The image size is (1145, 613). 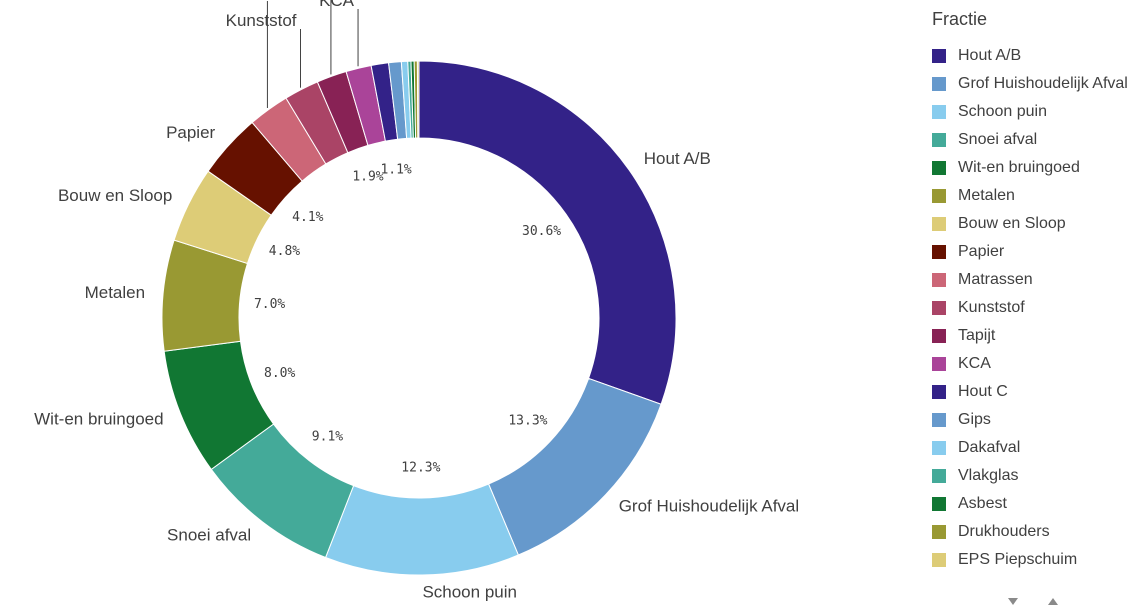 What do you see at coordinates (541, 231) in the screenshot?
I see `slice-percent-label: 30.6%` at bounding box center [541, 231].